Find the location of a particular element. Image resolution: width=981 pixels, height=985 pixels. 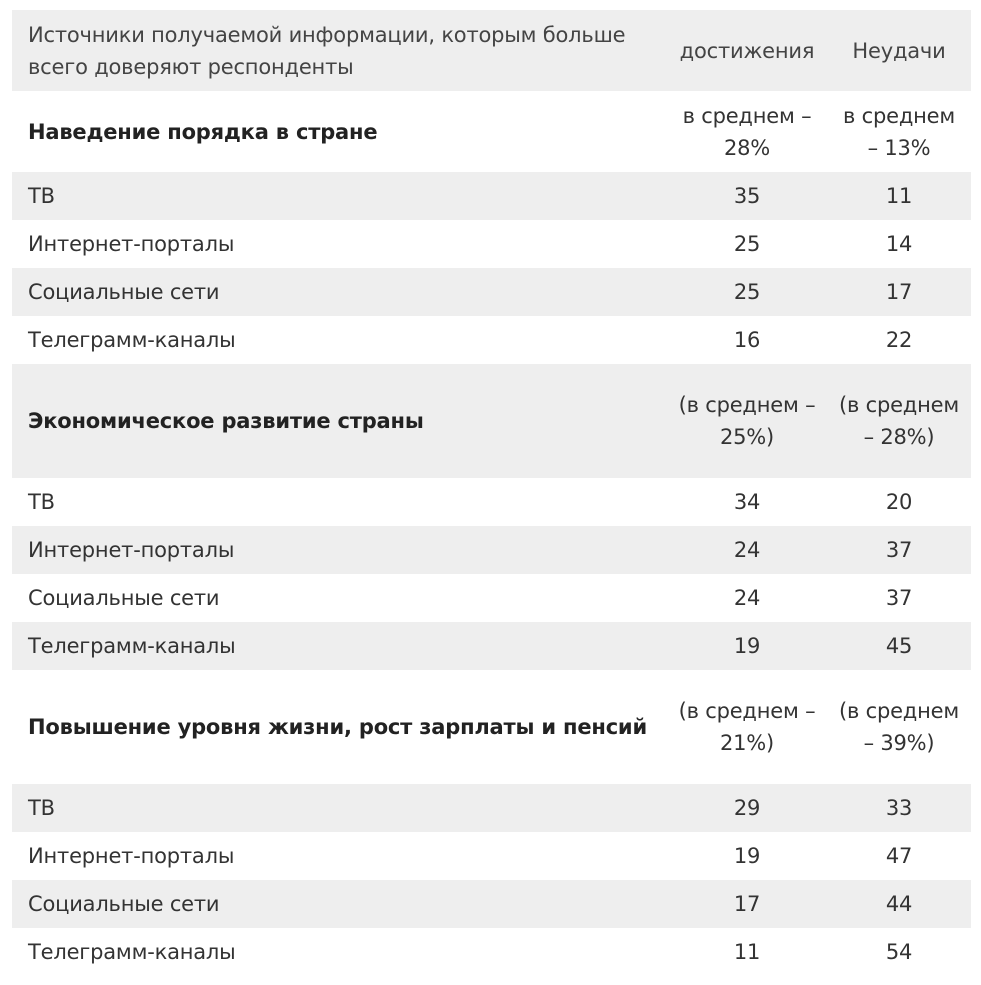

row-achievements: 11 is located at coordinates (747, 952).